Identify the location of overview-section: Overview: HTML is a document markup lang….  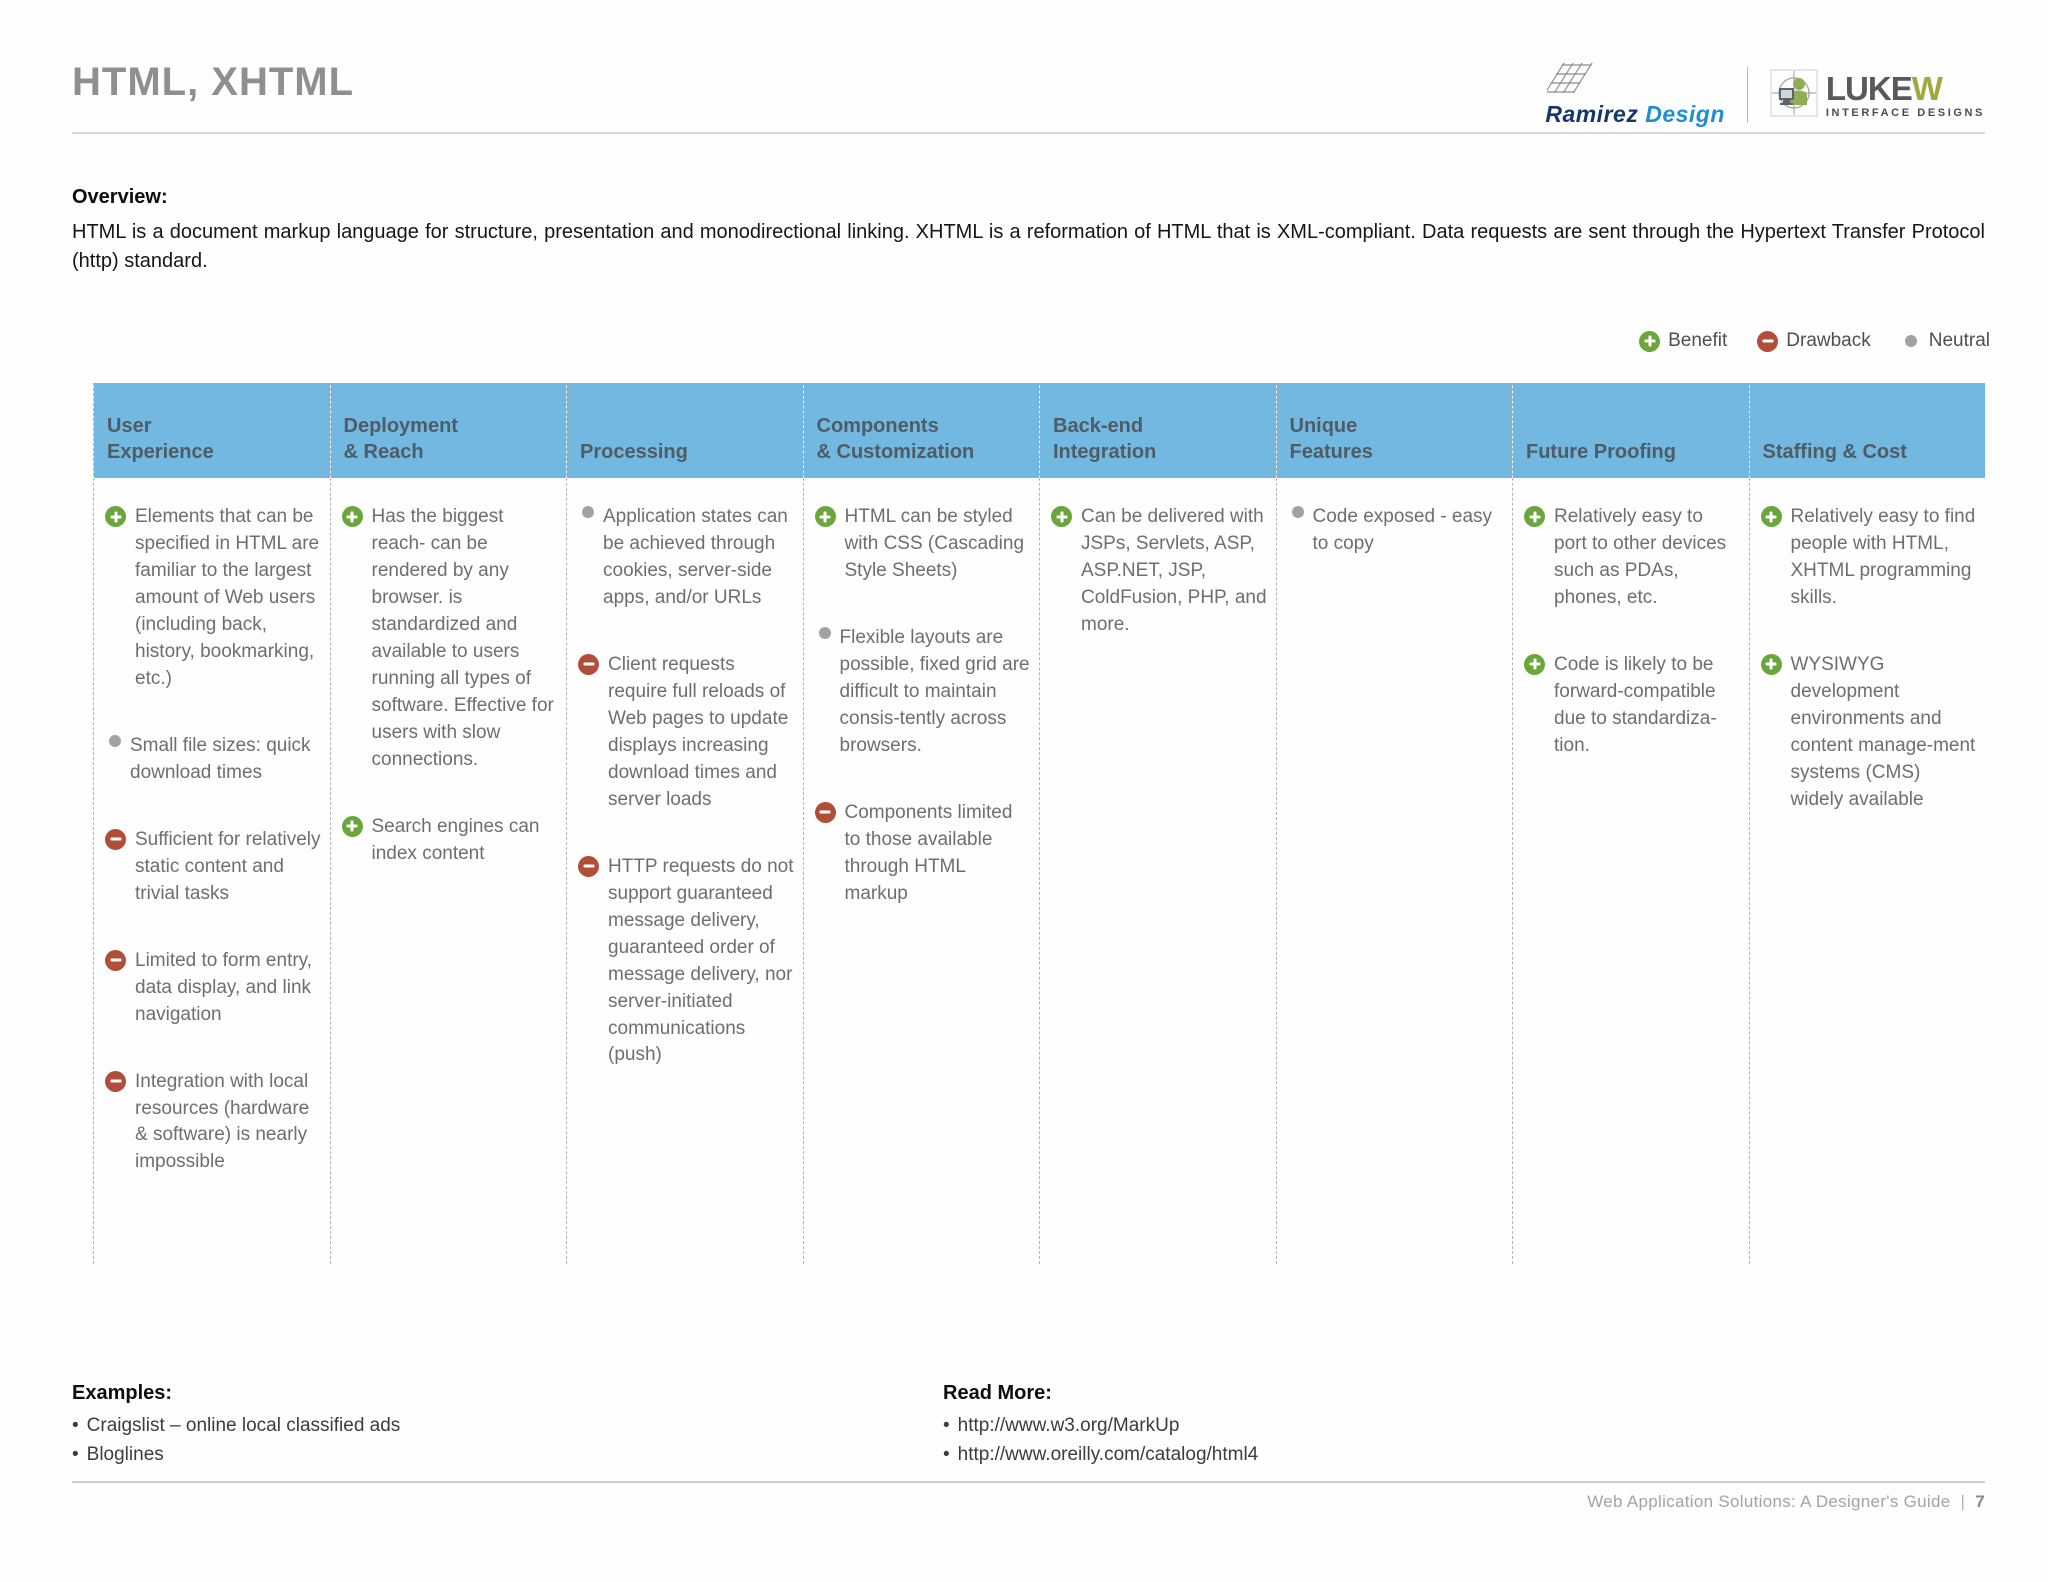
(1028, 231).